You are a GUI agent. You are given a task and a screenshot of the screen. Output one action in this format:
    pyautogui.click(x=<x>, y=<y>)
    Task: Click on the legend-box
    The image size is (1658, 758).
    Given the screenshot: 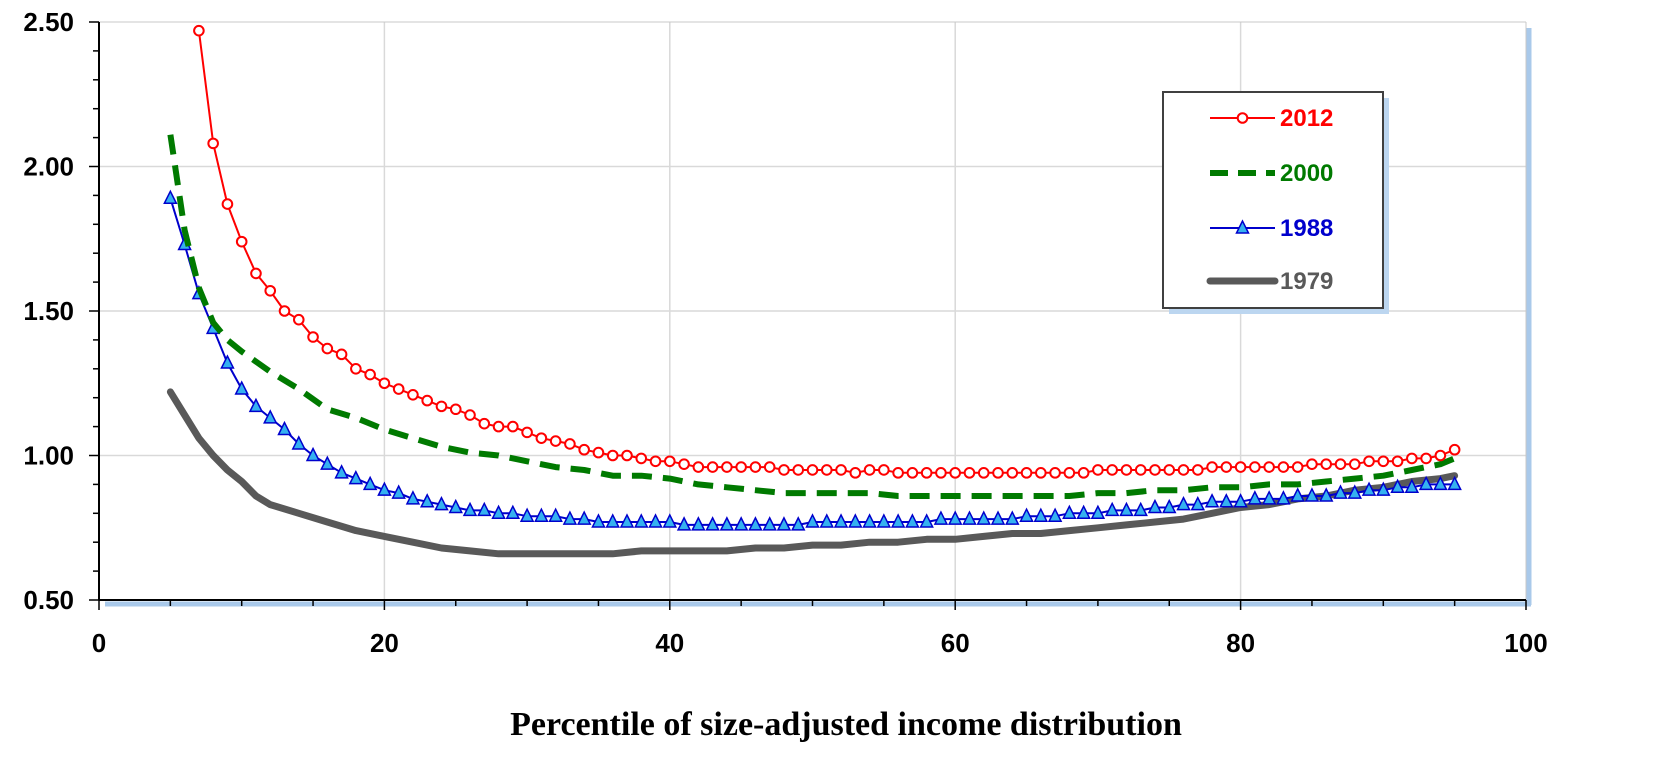 What is the action you would take?
    pyautogui.click(x=1273, y=200)
    